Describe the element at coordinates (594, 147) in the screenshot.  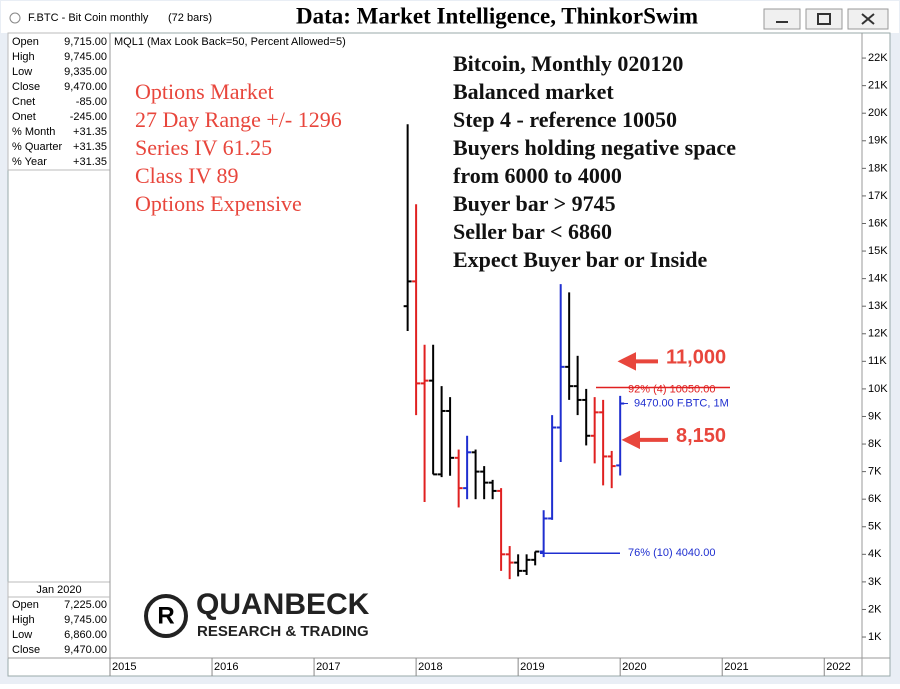
I see `note-right: Buyers holding negative space` at that location.